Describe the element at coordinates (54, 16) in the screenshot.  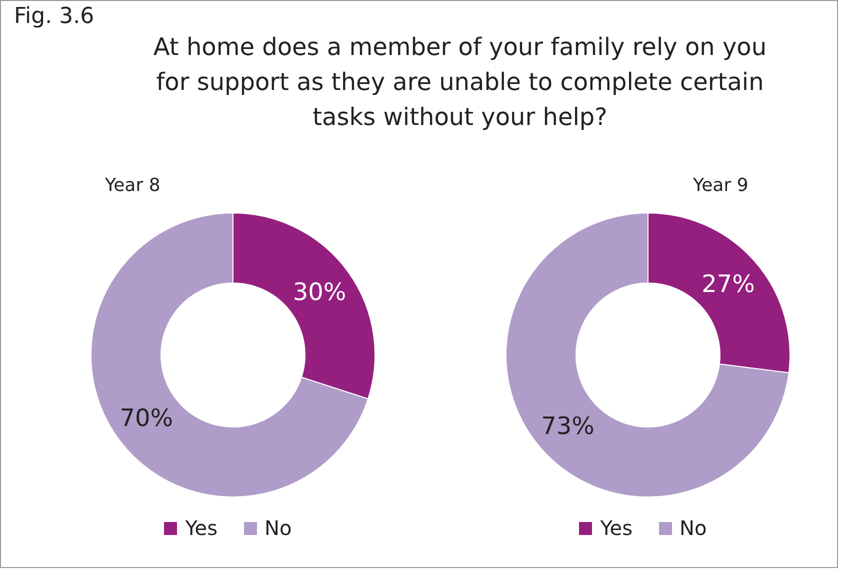
I see `caption: Fig. 3.6` at that location.